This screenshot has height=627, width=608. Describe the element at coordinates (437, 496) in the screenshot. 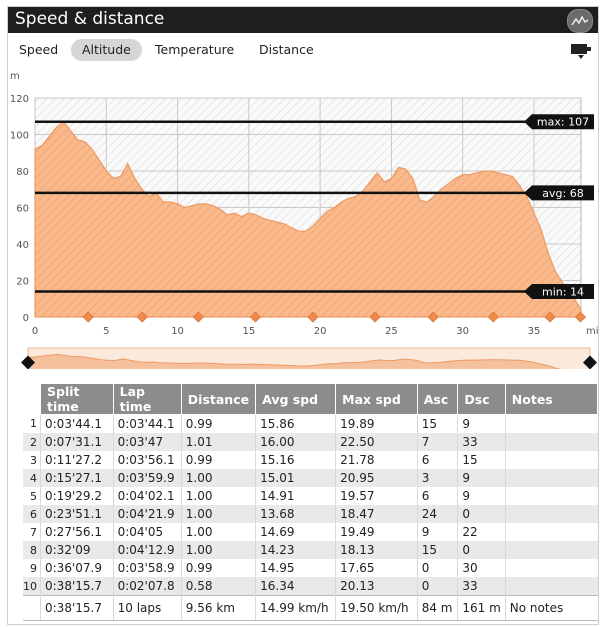

I see `cell-asc: 6` at that location.